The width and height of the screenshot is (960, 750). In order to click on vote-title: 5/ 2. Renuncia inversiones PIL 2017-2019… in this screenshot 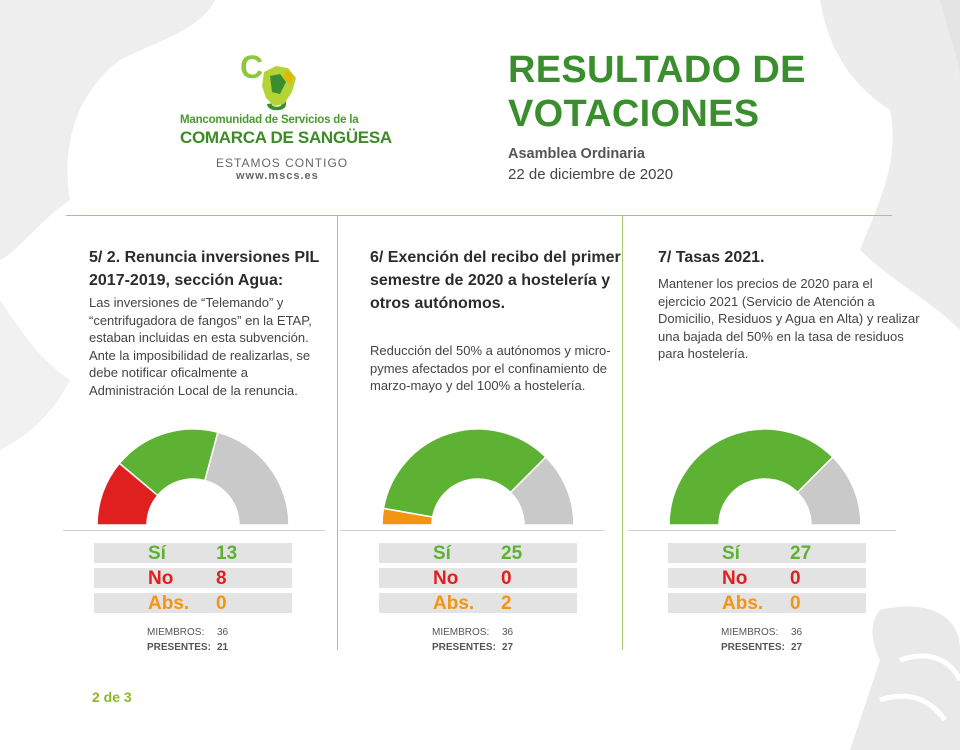, I will do `click(204, 269)`.